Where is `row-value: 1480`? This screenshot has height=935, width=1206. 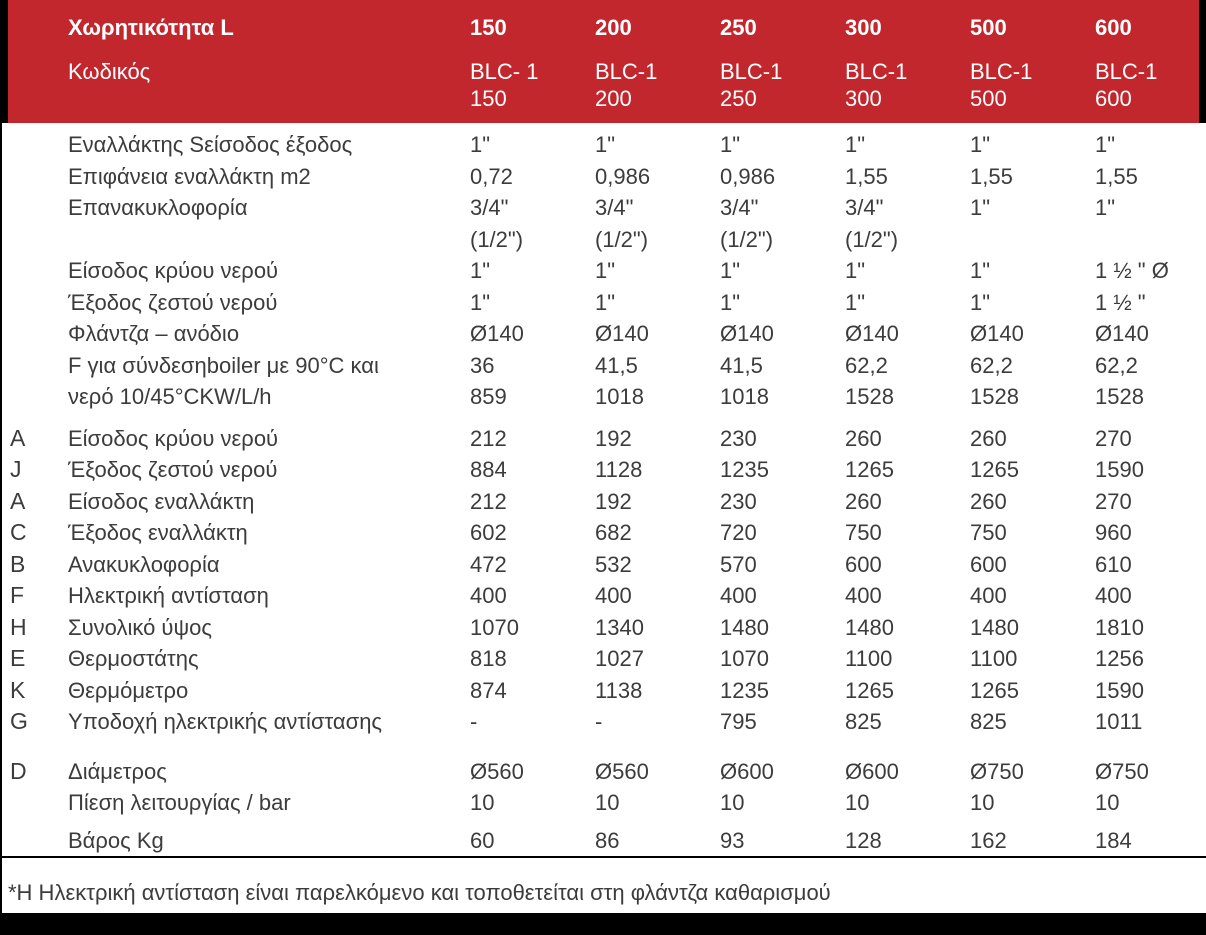
row-value: 1480 is located at coordinates (869, 627).